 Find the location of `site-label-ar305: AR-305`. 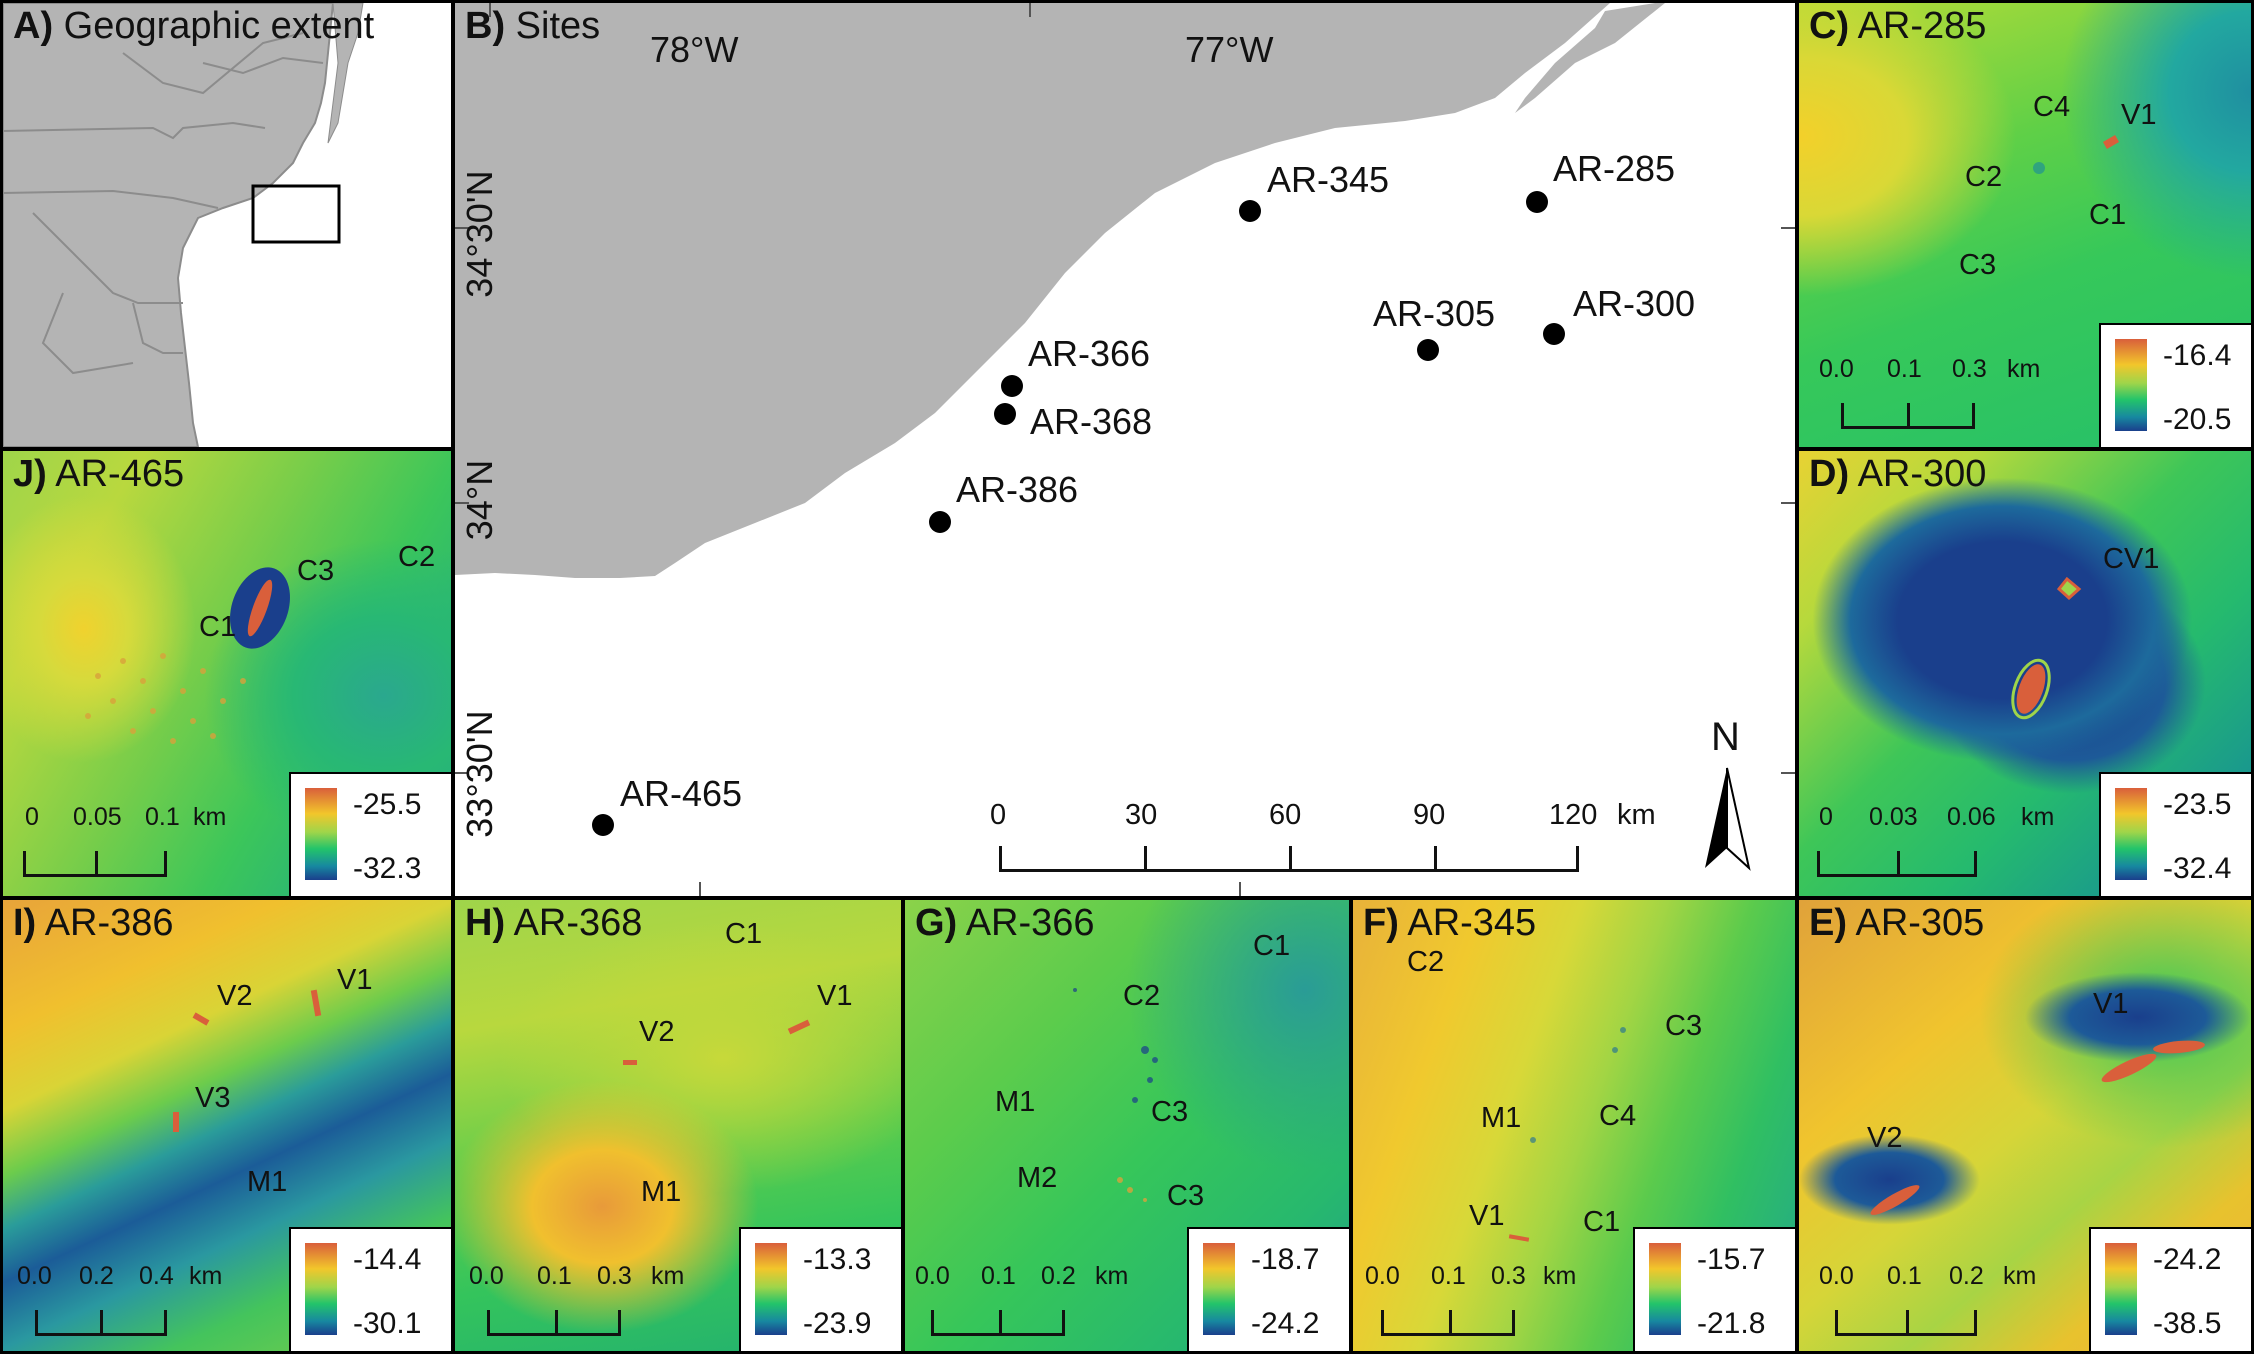

site-label-ar305: AR-305 is located at coordinates (1434, 313).